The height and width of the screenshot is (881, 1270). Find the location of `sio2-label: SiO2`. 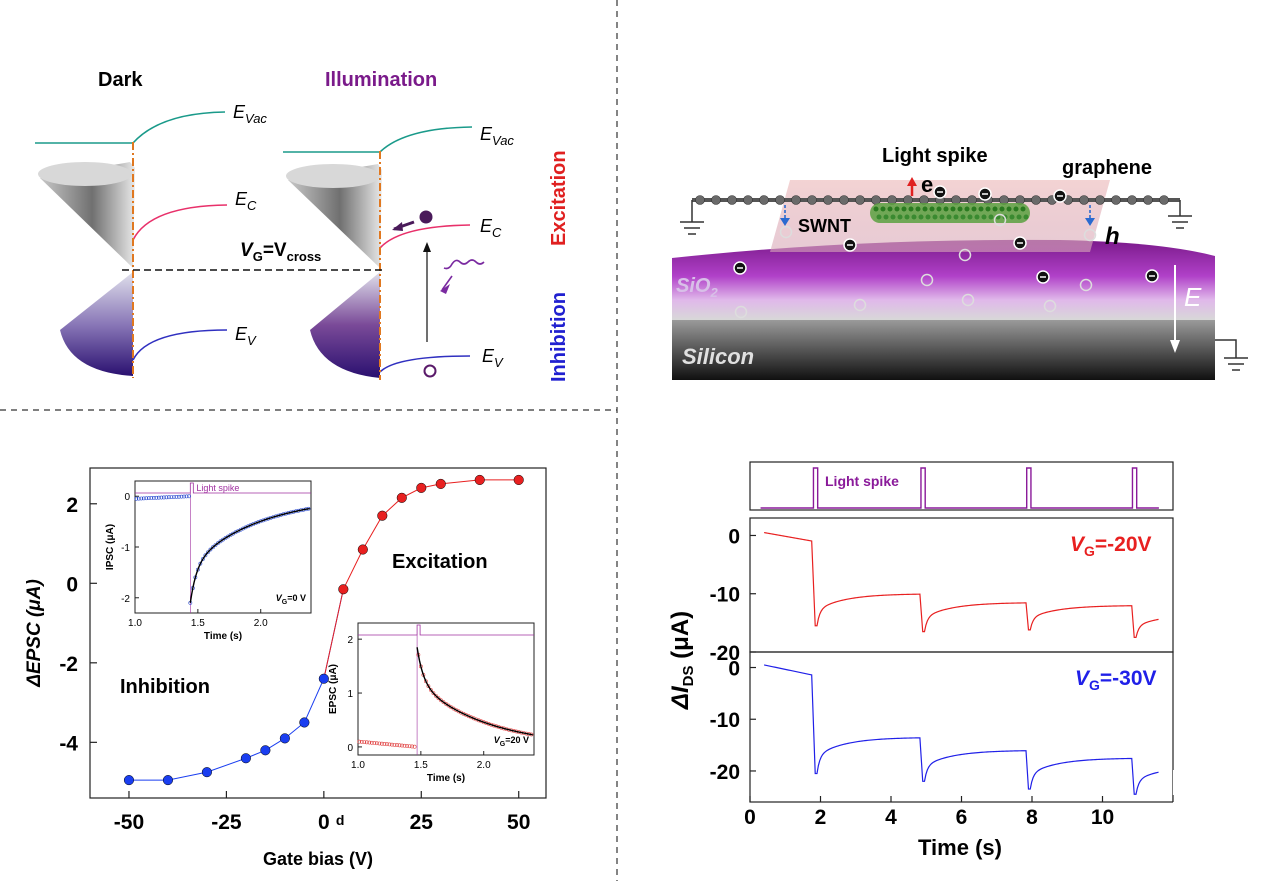

sio2-label: SiO2 is located at coordinates (697, 287).